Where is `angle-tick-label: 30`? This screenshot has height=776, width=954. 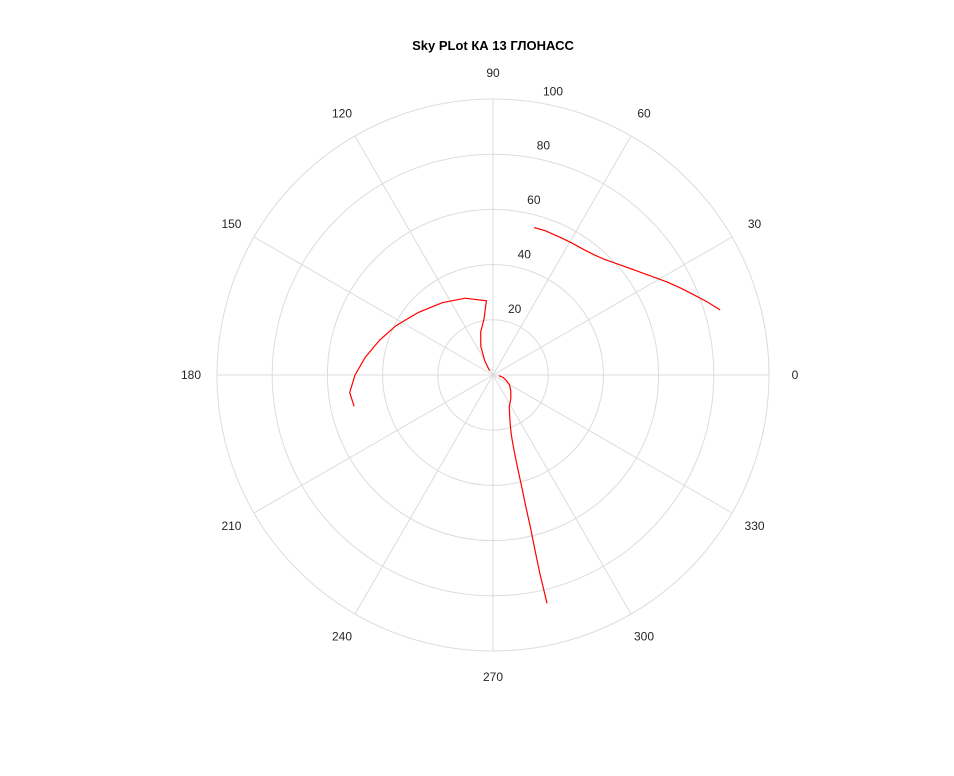 angle-tick-label: 30 is located at coordinates (755, 224).